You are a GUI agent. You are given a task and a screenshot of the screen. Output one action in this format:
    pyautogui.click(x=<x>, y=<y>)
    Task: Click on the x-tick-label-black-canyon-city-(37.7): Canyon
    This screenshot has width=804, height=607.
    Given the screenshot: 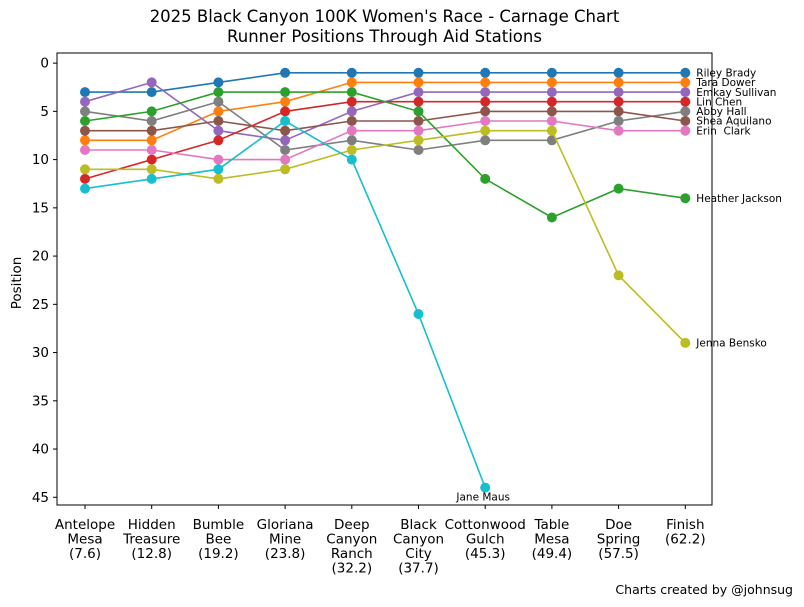 What is the action you would take?
    pyautogui.click(x=418, y=540)
    